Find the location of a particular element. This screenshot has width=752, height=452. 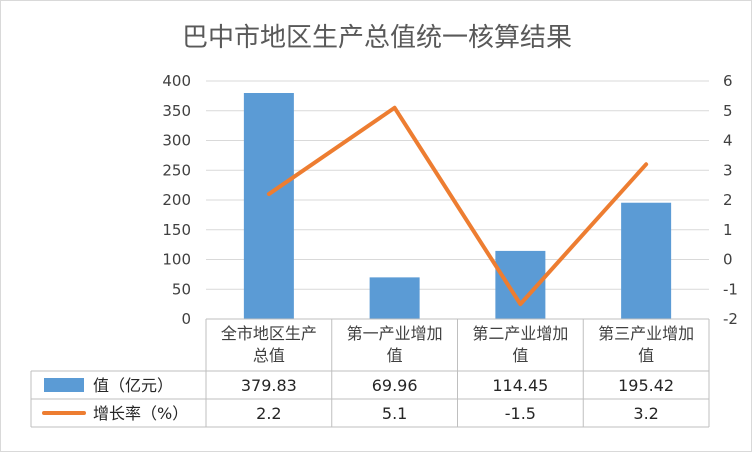

left-tick-label: 350 is located at coordinates (176, 111).